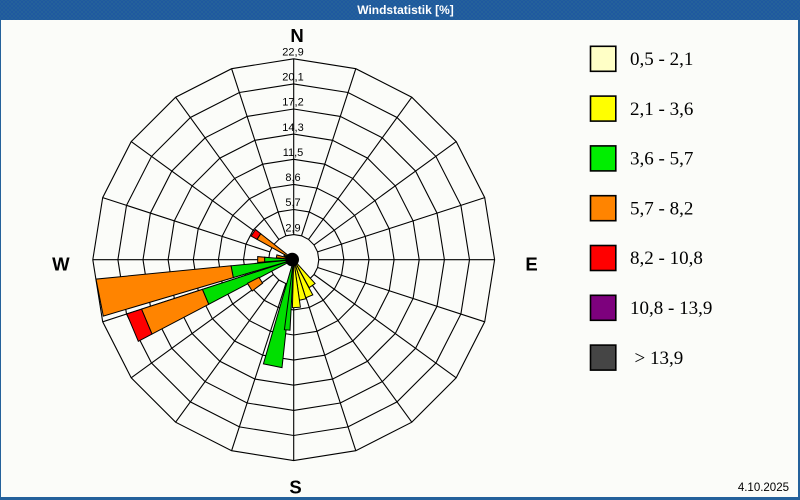 This screenshot has width=800, height=500. Describe the element at coordinates (659, 358) in the screenshot. I see `svg-text: > 13,9` at that location.